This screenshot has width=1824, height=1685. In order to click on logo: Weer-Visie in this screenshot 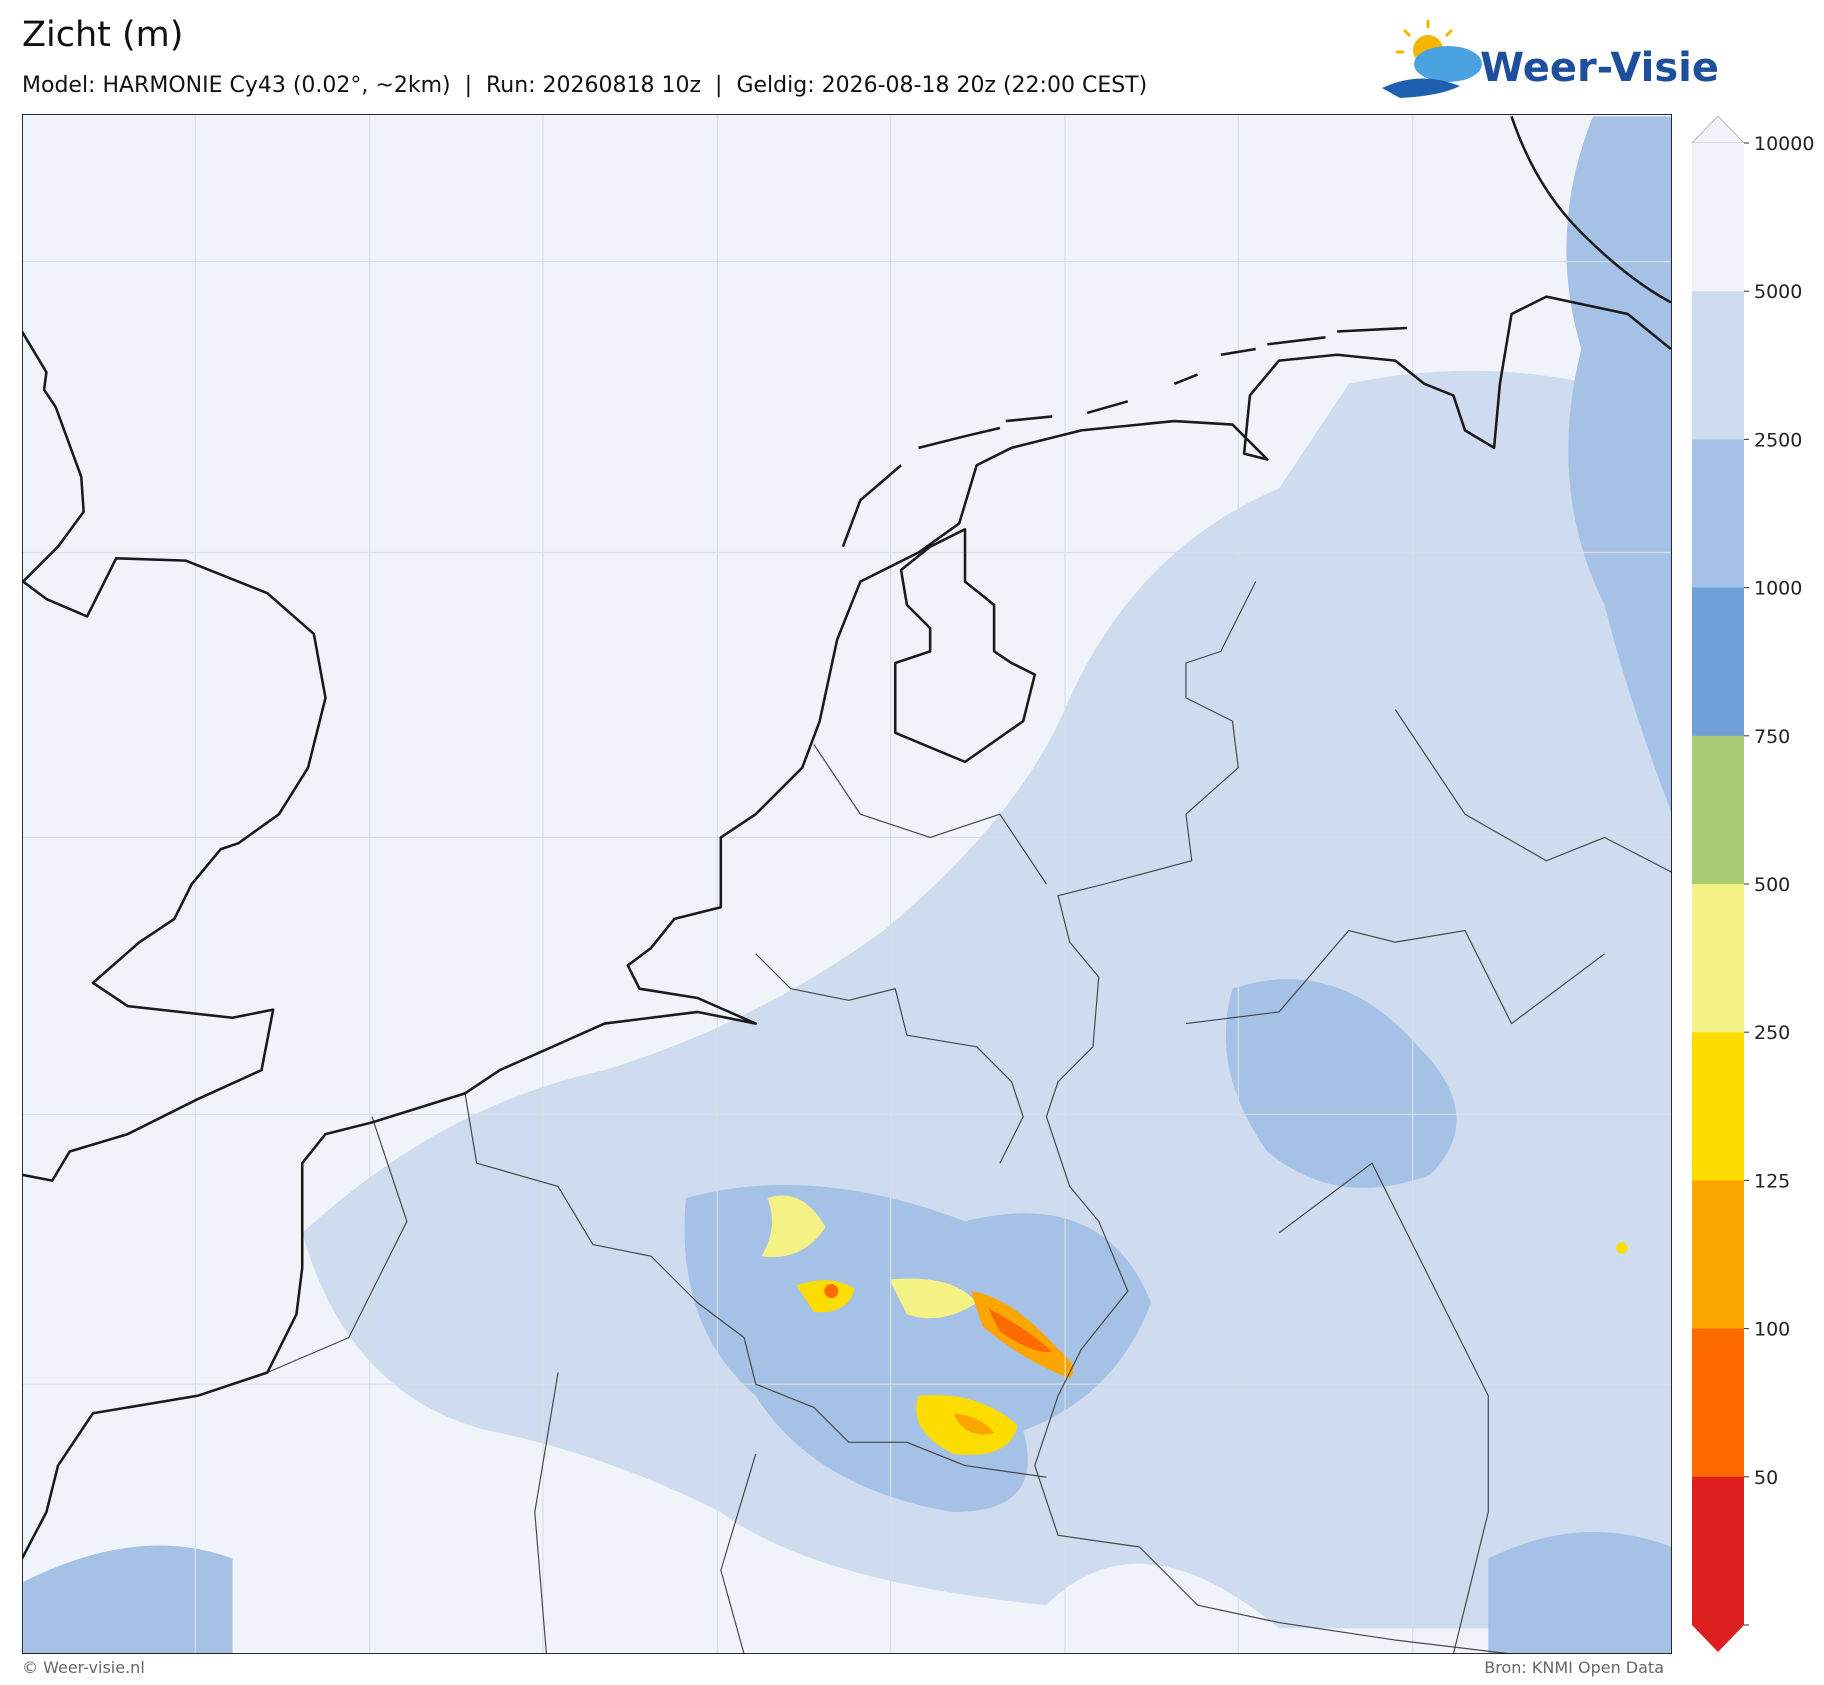, I will do `click(1550, 59)`.